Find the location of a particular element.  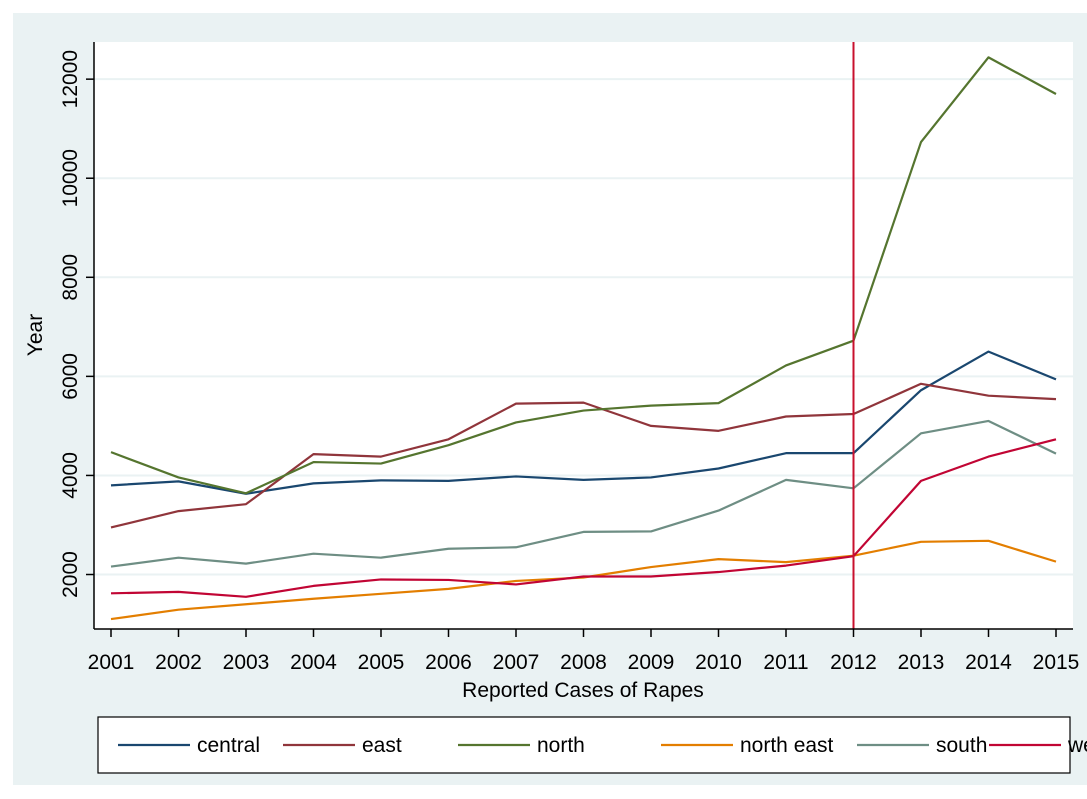

y-tick-label: 2000 is located at coordinates (70, 574).